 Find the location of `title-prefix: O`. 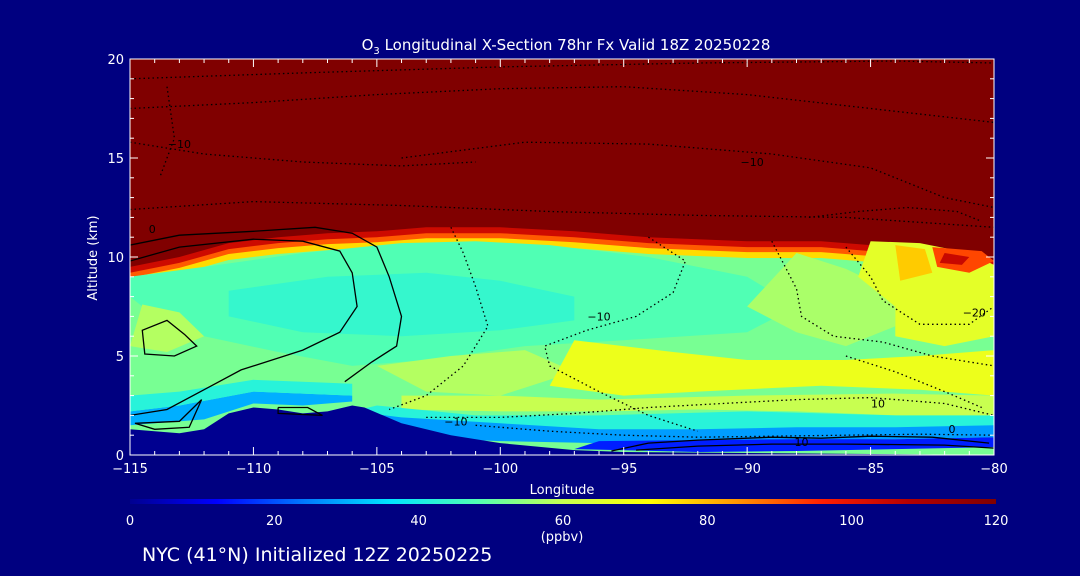

title-prefix: O is located at coordinates (368, 45).